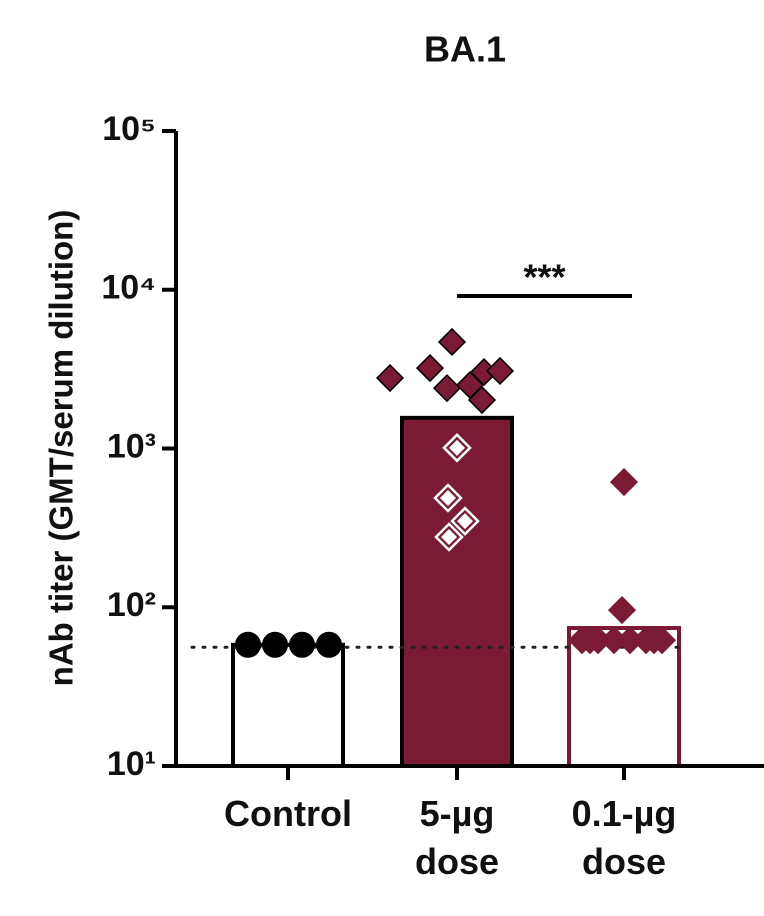 This screenshot has width=764, height=916. Describe the element at coordinates (624, 837) in the screenshot. I see `x-tick-label: 0.1-µg dose` at that location.